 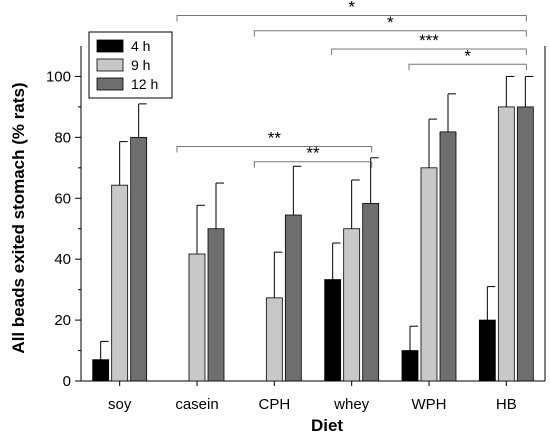 What do you see at coordinates (274, 404) in the screenshot?
I see `x-tick-label: CPH` at bounding box center [274, 404].